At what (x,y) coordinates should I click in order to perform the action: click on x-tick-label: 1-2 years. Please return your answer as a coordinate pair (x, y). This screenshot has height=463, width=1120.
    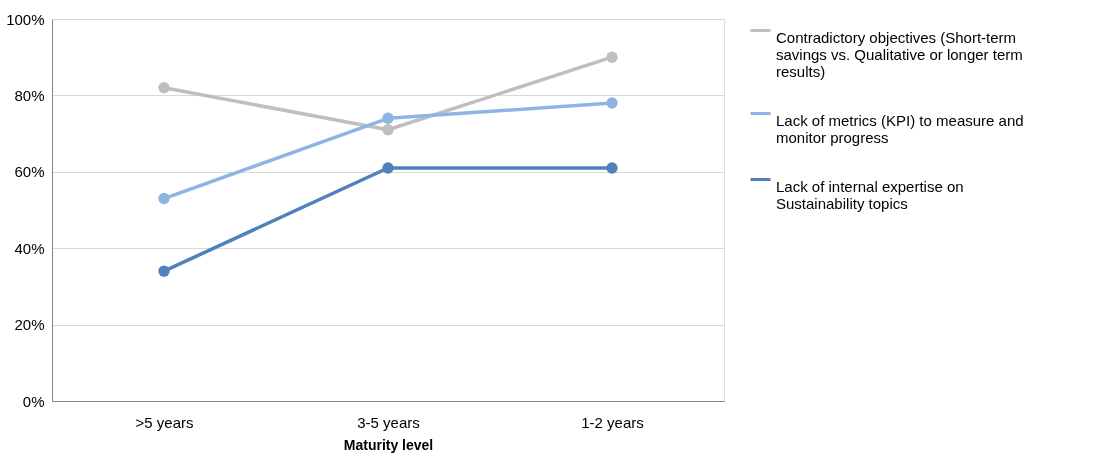
    Looking at the image, I should click on (612, 422).